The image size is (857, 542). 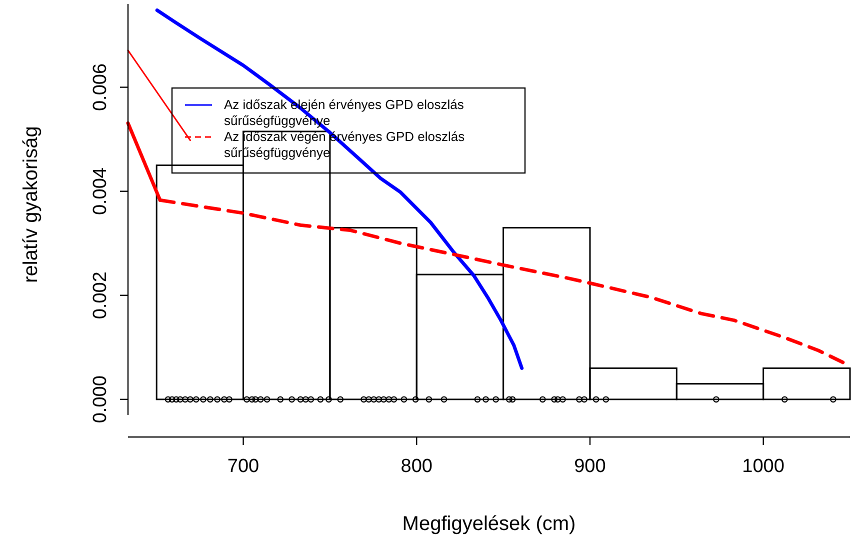 I want to click on y-tick-label: 0.004, so click(x=100, y=191).